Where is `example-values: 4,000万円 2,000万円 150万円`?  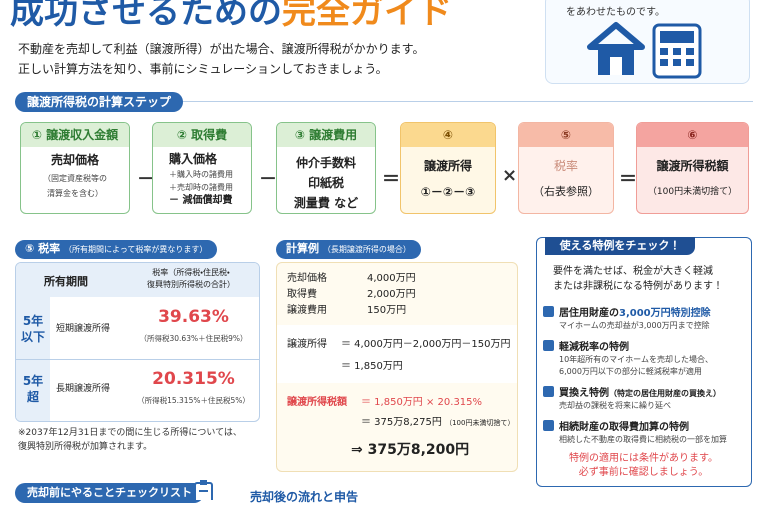 example-values: 4,000万円 2,000万円 150万円 is located at coordinates (391, 295).